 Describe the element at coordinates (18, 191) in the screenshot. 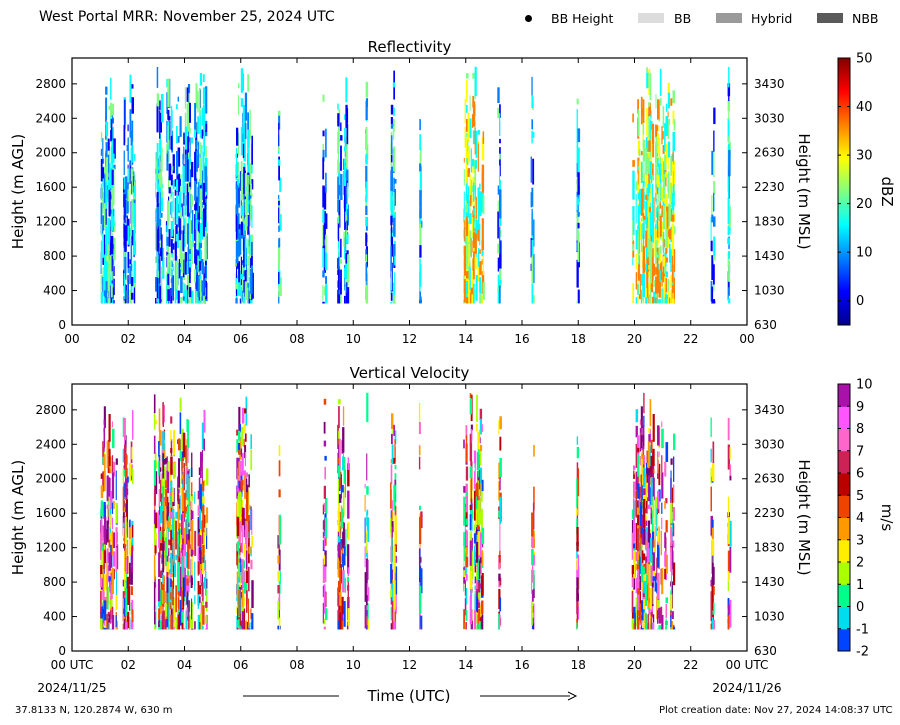

I see `y-axis-label: Height (m AGL)` at that location.